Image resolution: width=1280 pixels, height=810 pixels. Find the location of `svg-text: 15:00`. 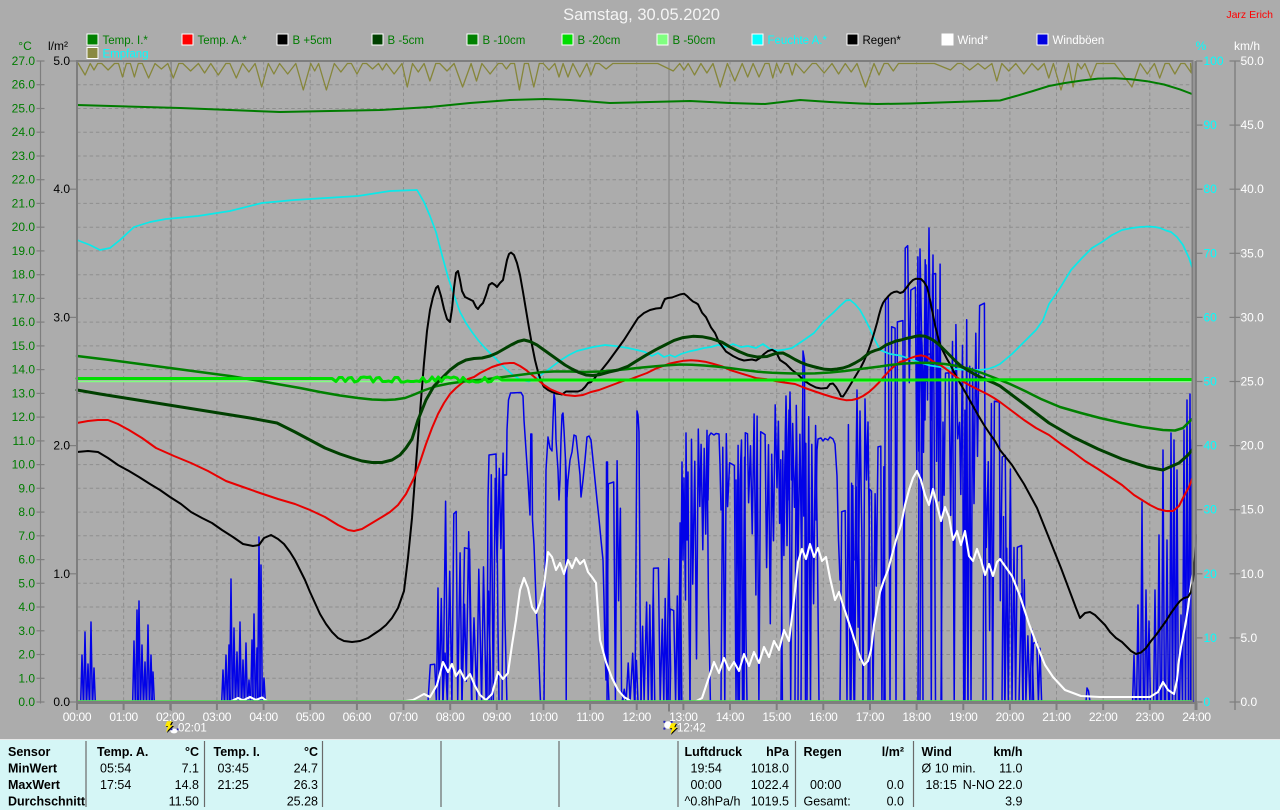

svg-text: 15:00 is located at coordinates (776, 717).